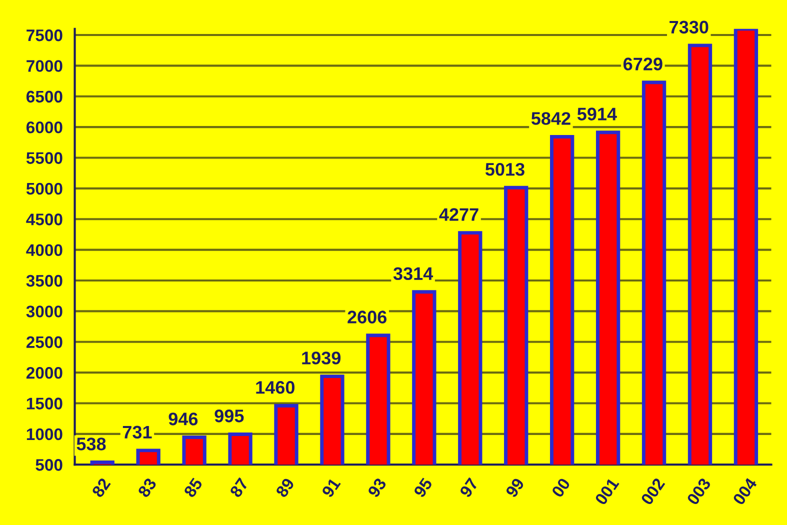 This screenshot has width=787, height=525. I want to click on x-tick-label: 89, so click(285, 487).